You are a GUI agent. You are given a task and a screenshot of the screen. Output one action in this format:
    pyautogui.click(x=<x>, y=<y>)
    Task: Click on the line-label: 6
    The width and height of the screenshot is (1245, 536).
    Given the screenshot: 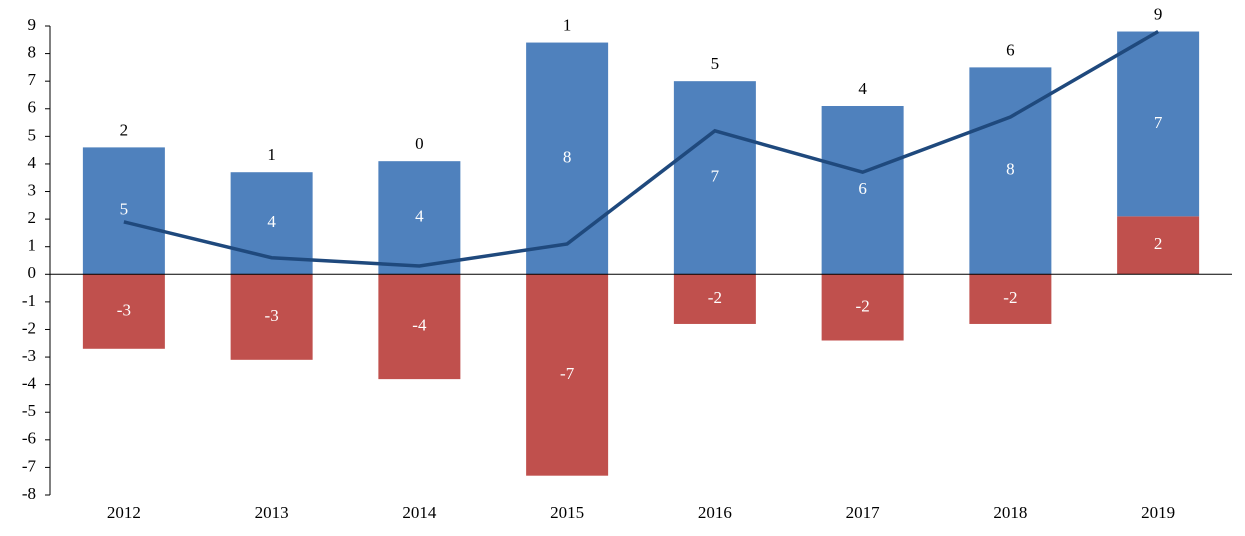 What is the action you would take?
    pyautogui.click(x=1010, y=49)
    